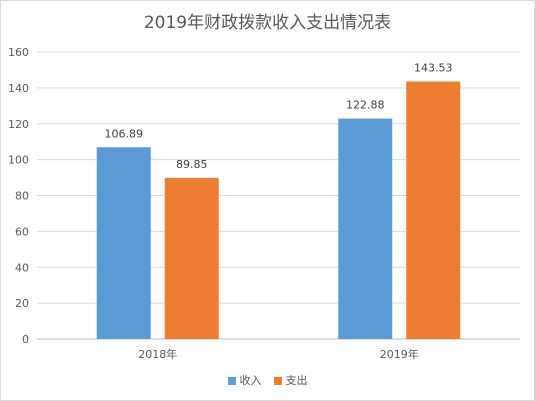 This screenshot has height=401, width=535. Describe the element at coordinates (22, 231) in the screenshot. I see `y-tick-label: 60` at that location.